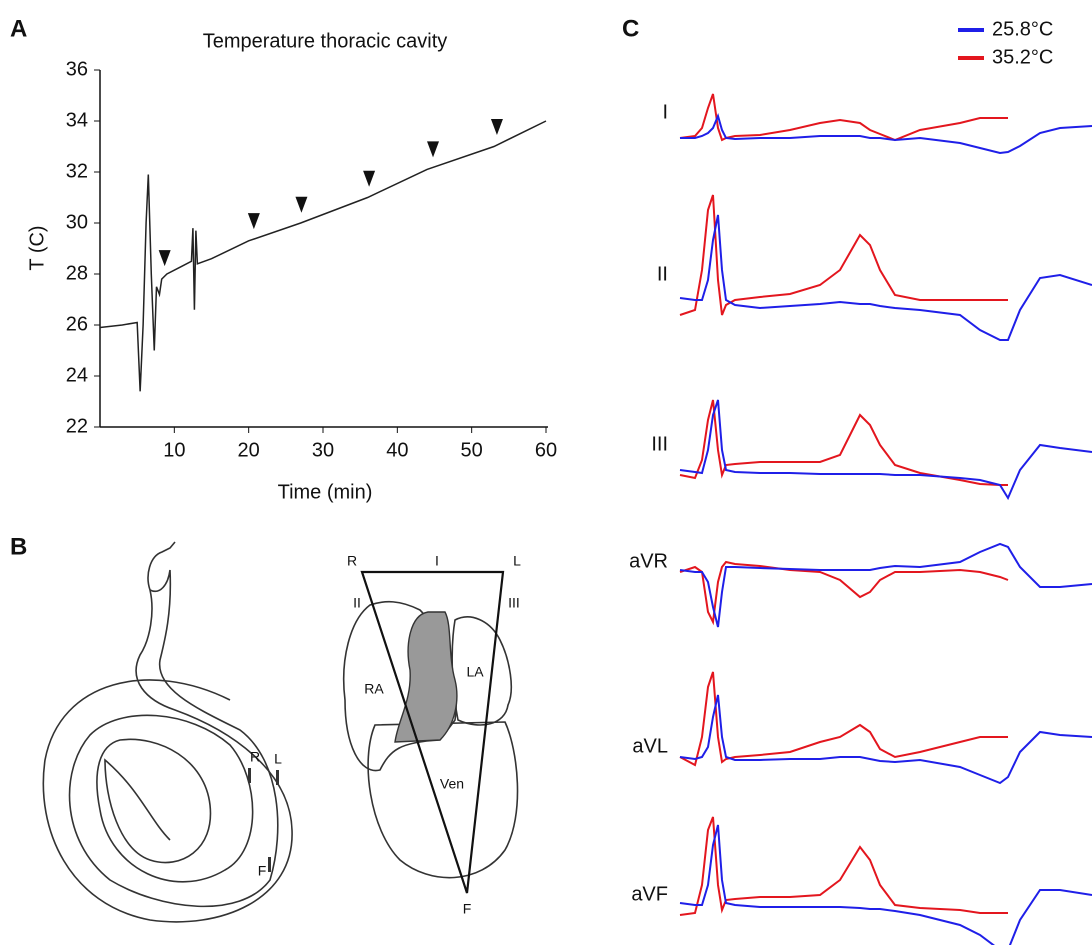 The height and width of the screenshot is (950, 1092). What do you see at coordinates (325, 41) in the screenshot?
I see `chart-title: Temperature thoracic cavity` at bounding box center [325, 41].